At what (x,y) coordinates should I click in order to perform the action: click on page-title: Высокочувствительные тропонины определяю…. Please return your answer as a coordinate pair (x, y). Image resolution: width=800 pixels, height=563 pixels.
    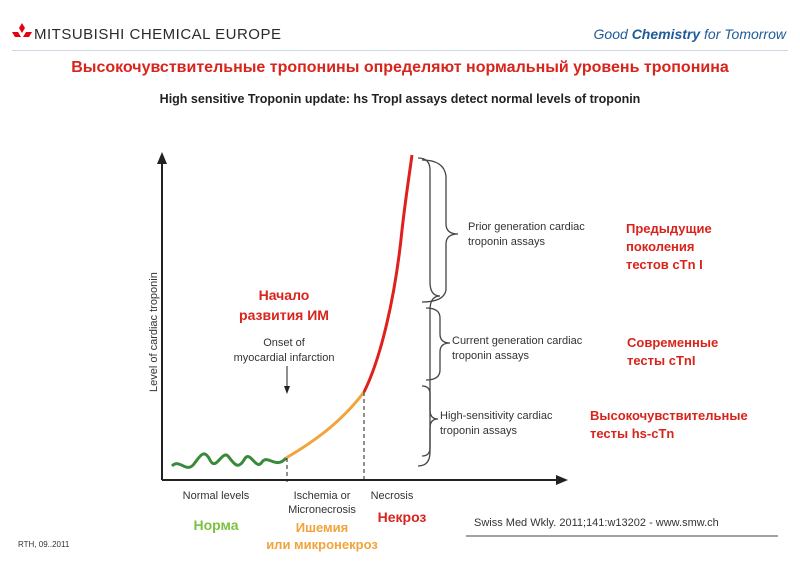
    Looking at the image, I should click on (400, 67).